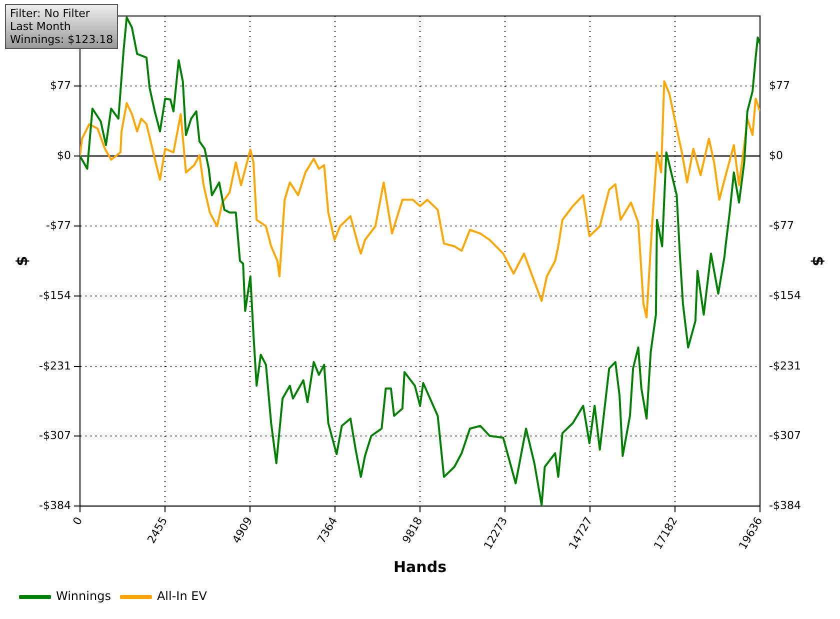  Describe the element at coordinates (781, 225) in the screenshot. I see `y2-tick-label: -$77` at that location.